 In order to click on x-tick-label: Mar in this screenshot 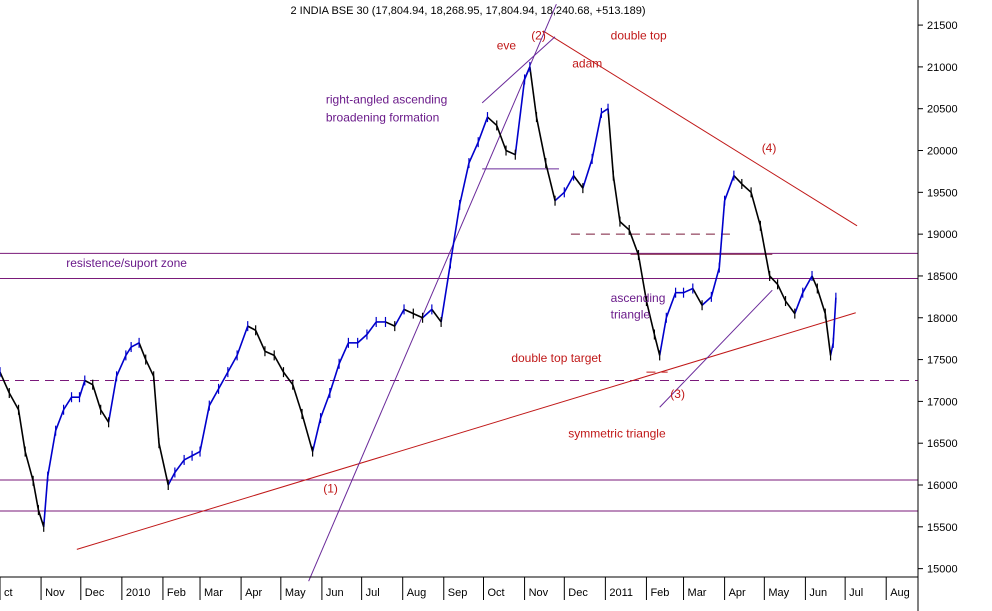, I will do `click(697, 593)`.